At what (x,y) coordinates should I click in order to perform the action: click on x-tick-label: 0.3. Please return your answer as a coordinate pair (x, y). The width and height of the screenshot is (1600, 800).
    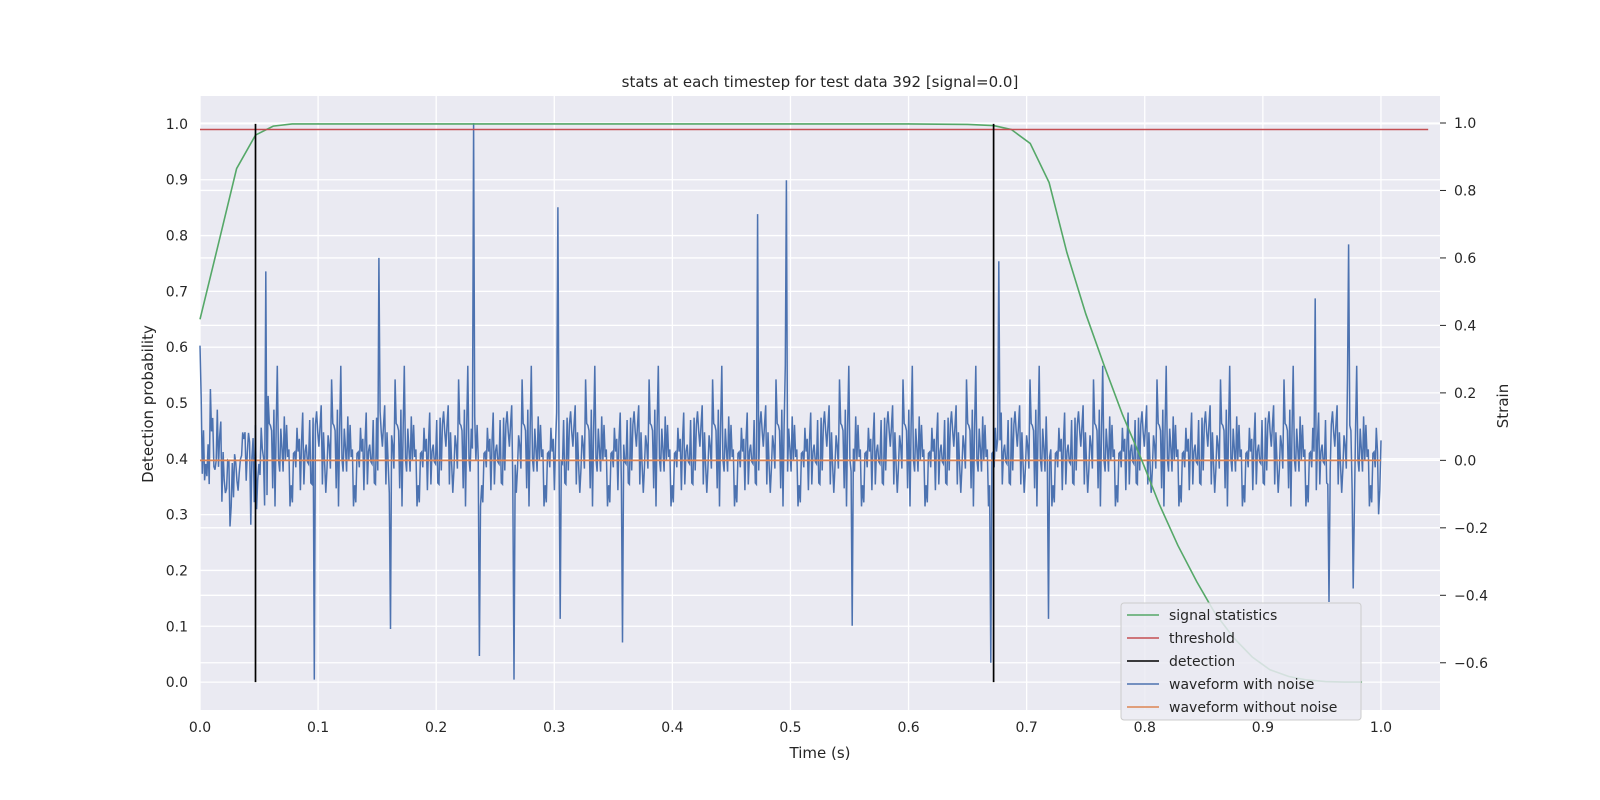
    Looking at the image, I should click on (554, 728).